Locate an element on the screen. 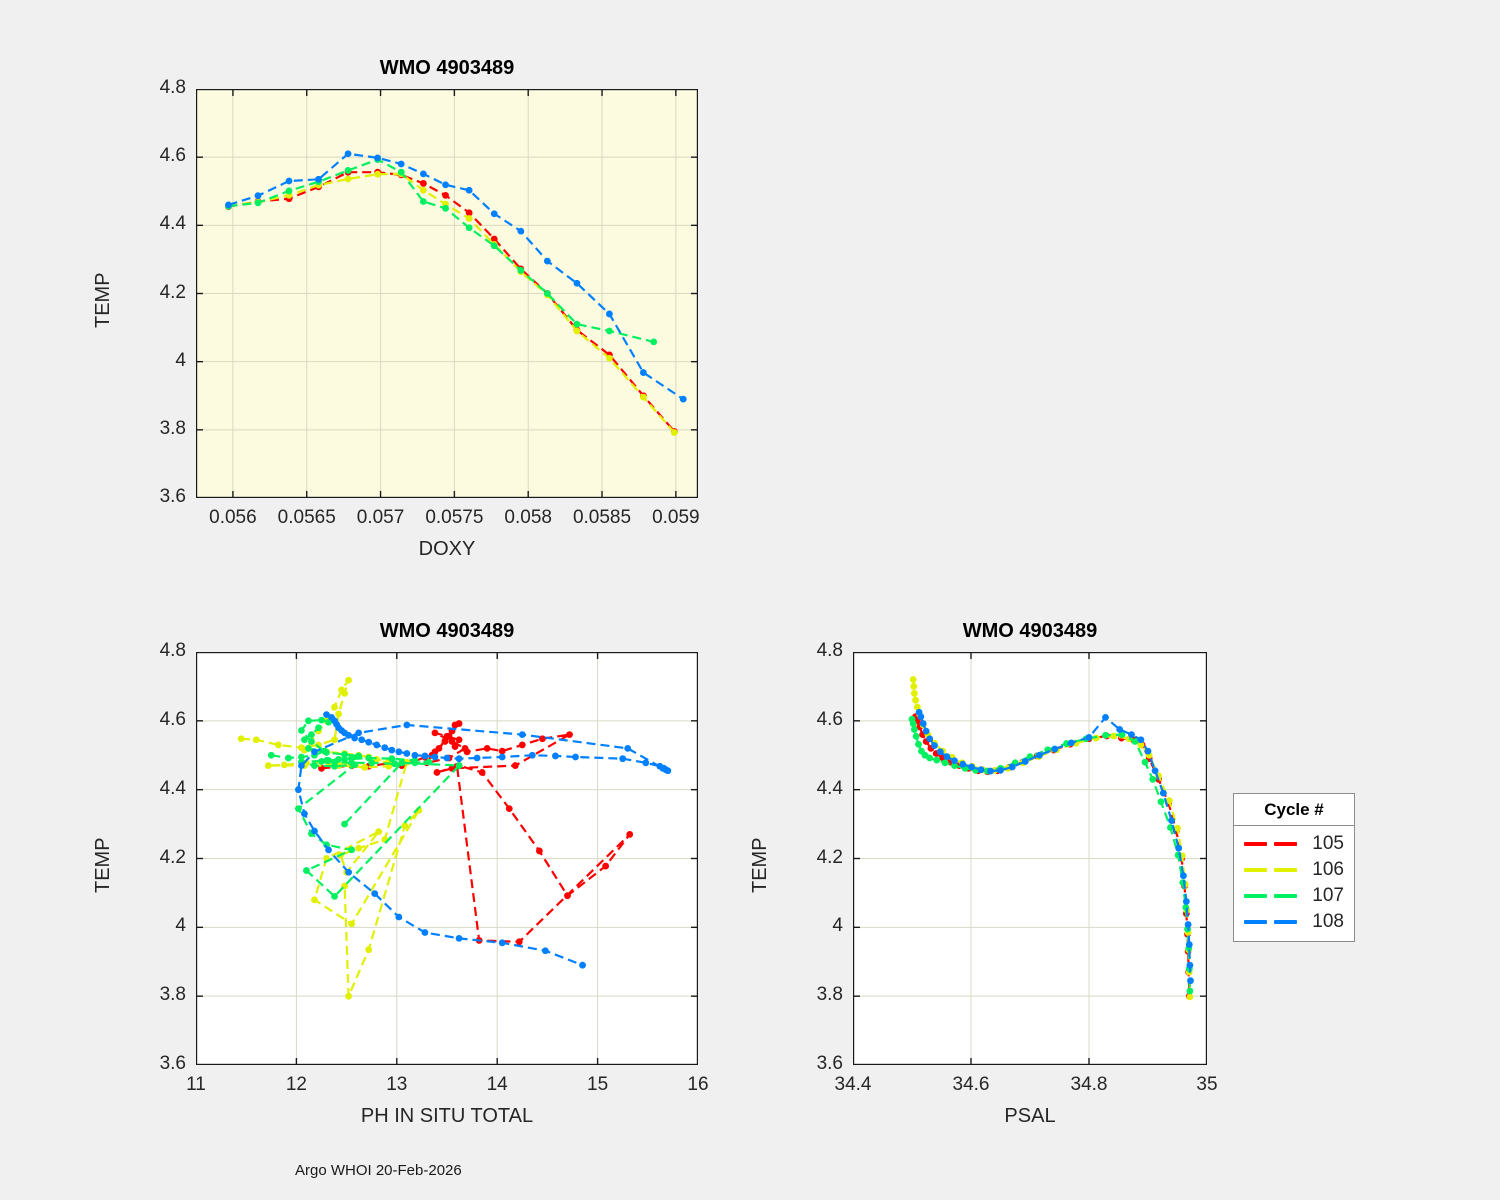  legend-row: 106 is located at coordinates (1294, 870).